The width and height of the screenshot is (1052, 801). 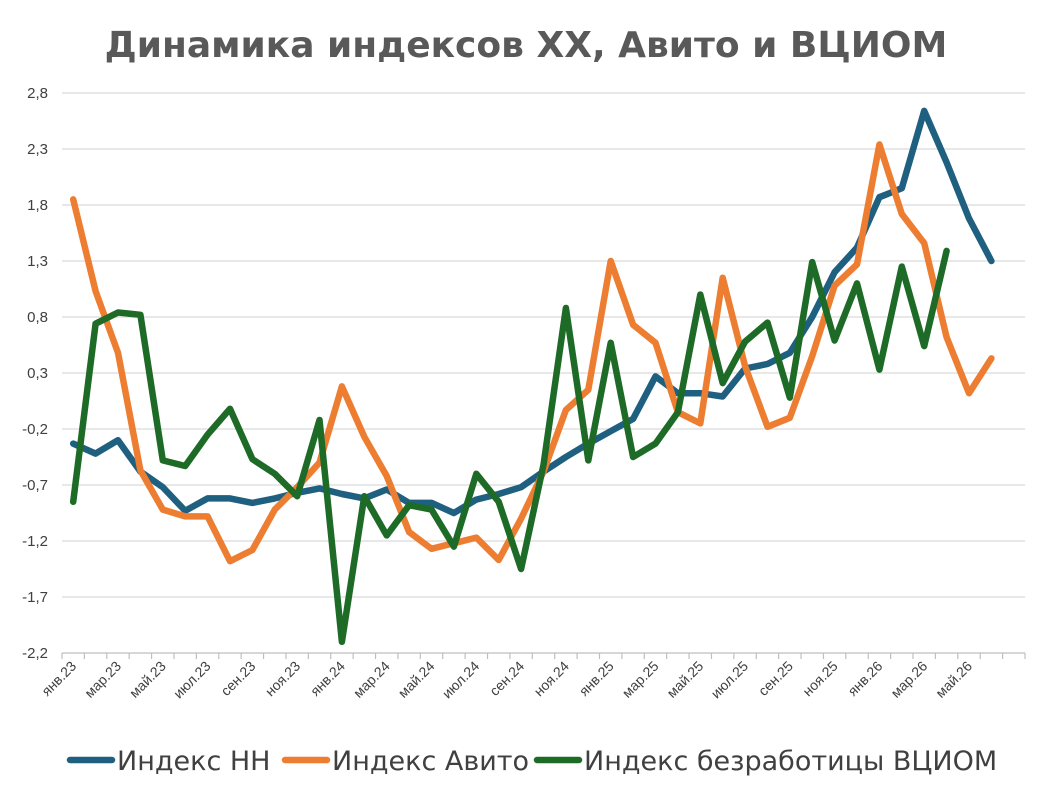 What do you see at coordinates (790, 761) in the screenshot?
I see `legend-label-3: Индекс безработицы ВЦИОМ` at bounding box center [790, 761].